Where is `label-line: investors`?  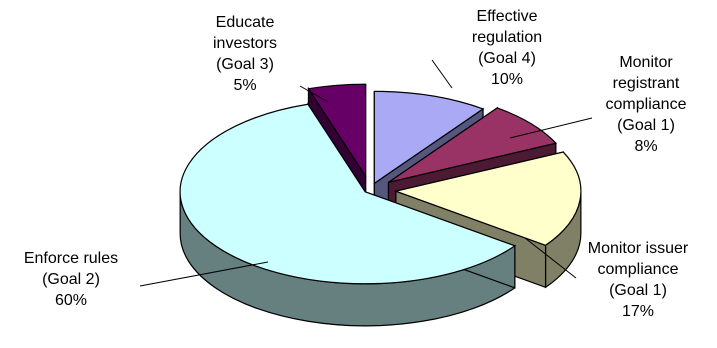
label-line: investors is located at coordinates (245, 43).